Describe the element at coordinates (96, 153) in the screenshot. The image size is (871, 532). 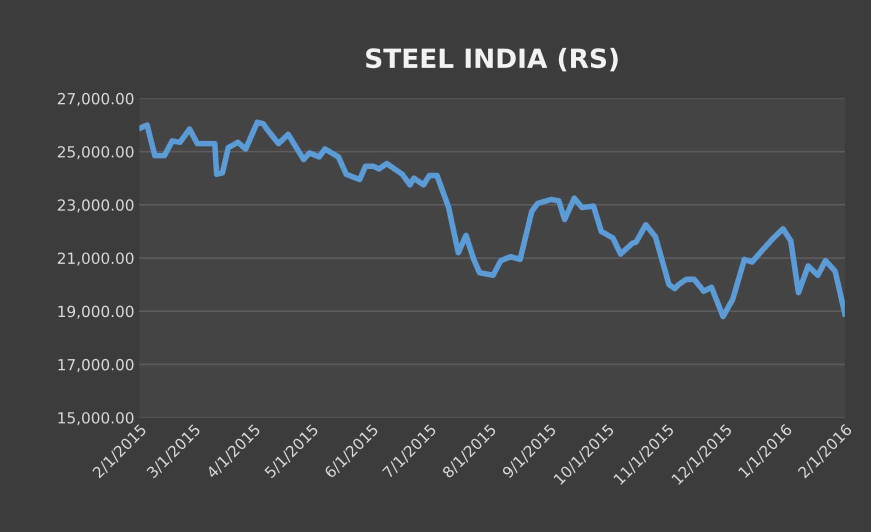
I see `y-tick-label: 25,000.00` at that location.